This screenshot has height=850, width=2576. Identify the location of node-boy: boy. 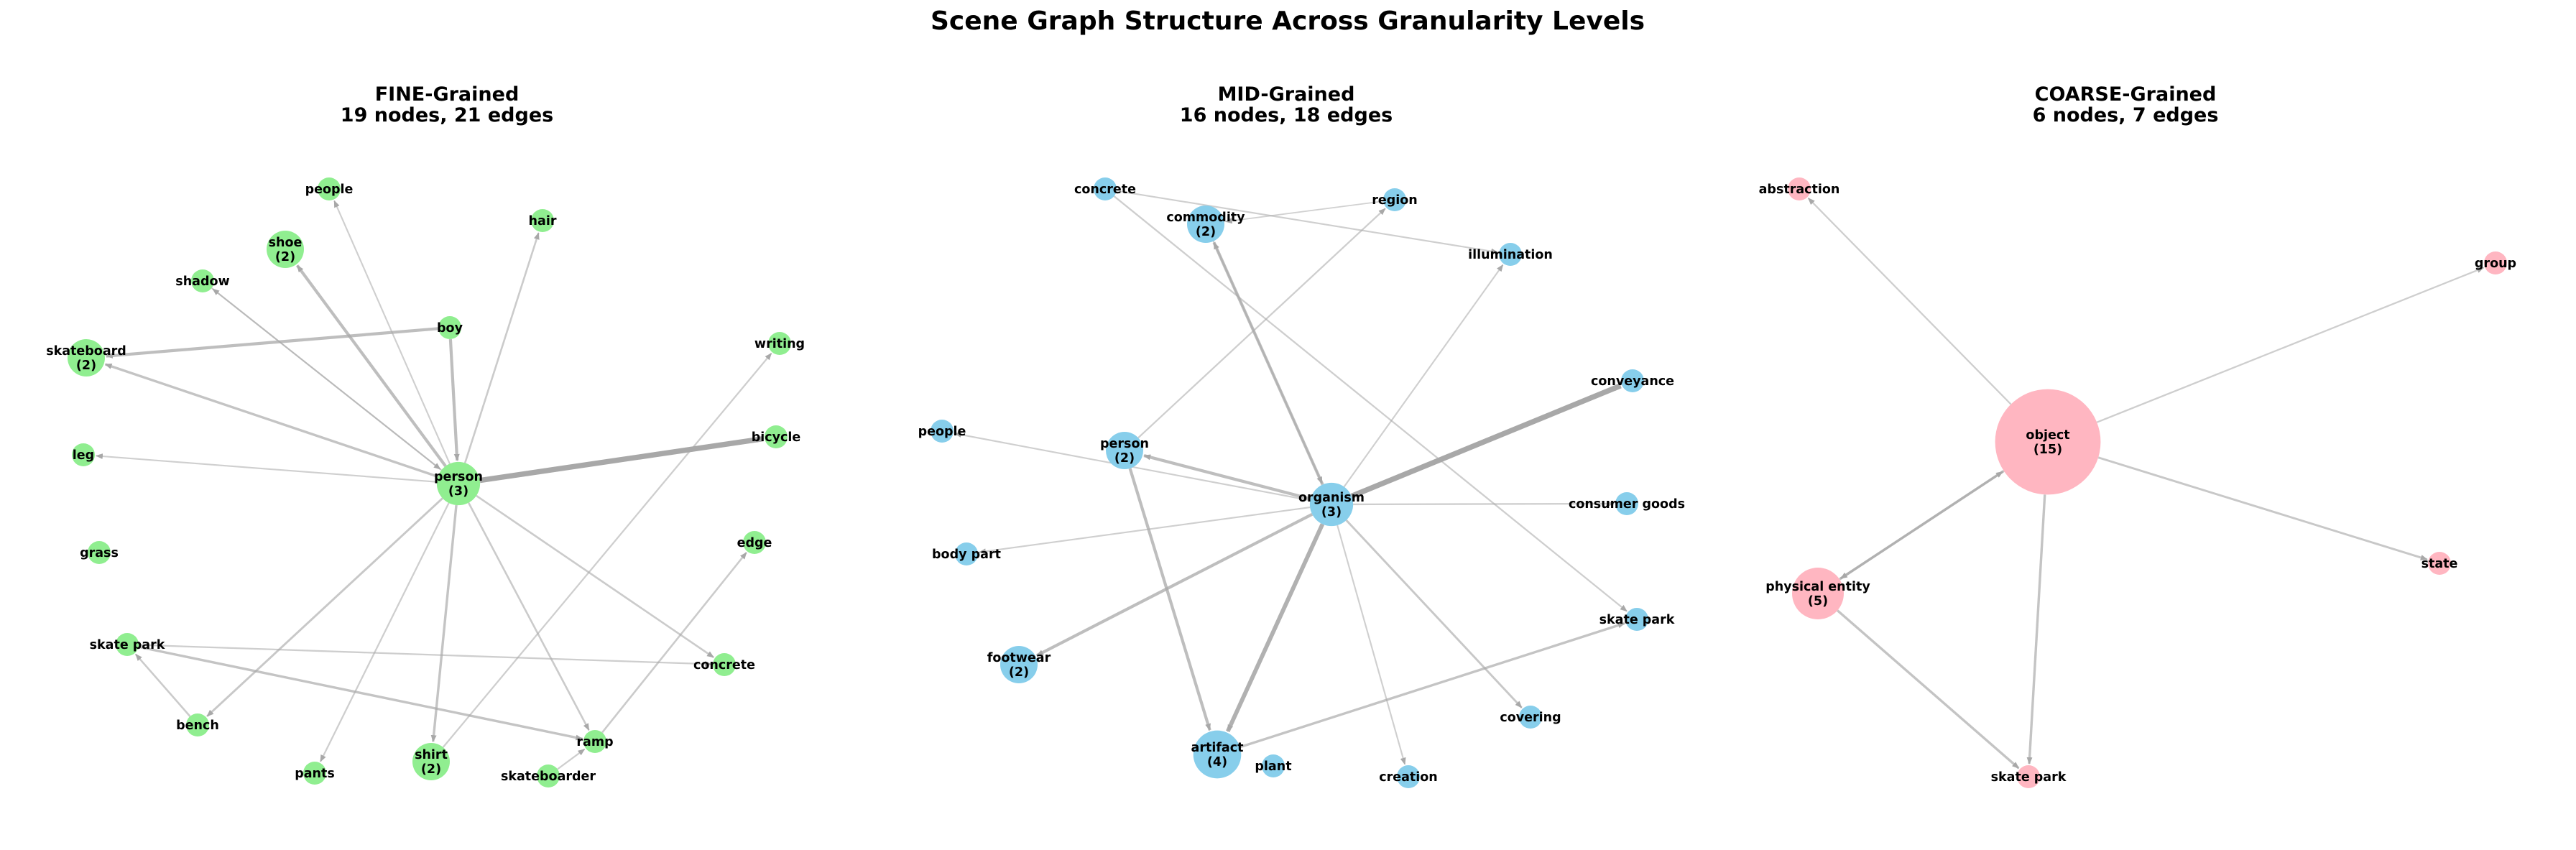
(450, 327).